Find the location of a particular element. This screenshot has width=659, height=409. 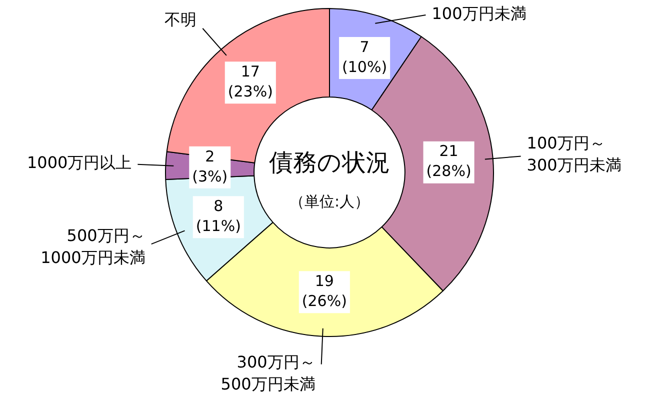

text: （単位:人） is located at coordinates (329, 201).